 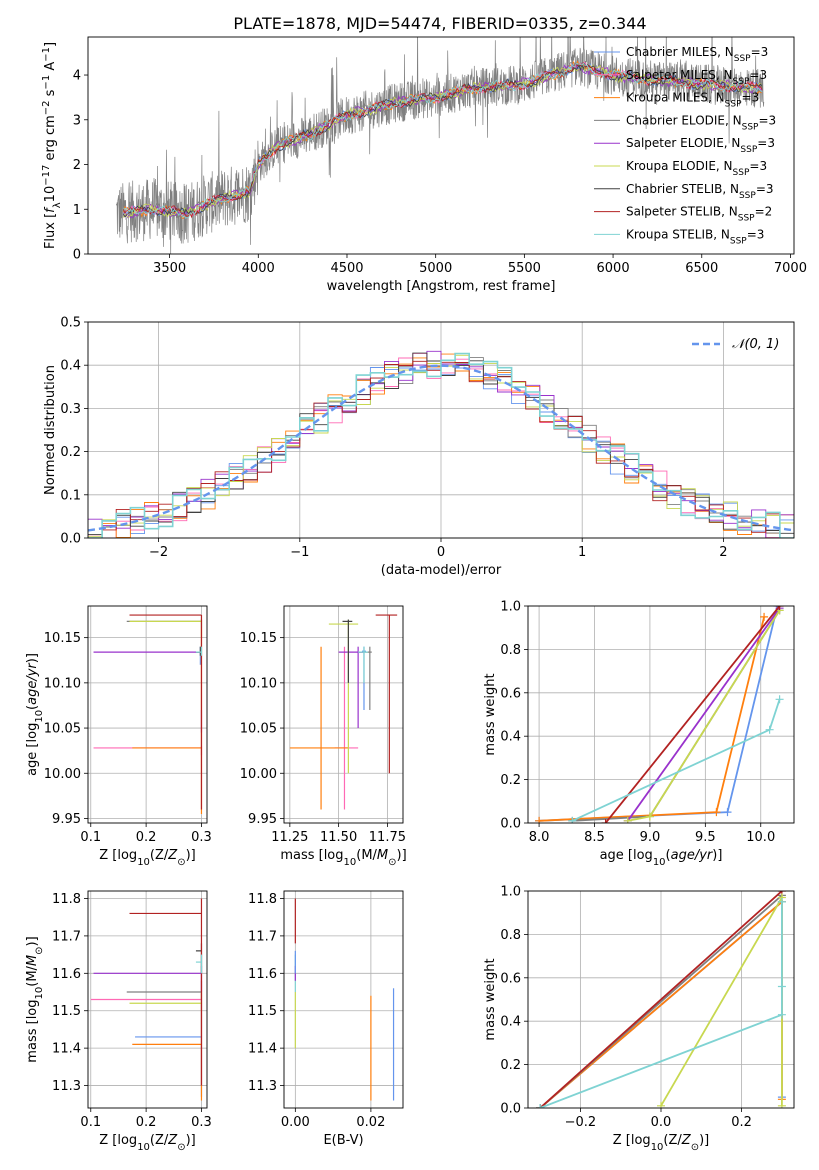 I want to click on legend-text: Chabrier STELIB, N, so click(x=682, y=189).